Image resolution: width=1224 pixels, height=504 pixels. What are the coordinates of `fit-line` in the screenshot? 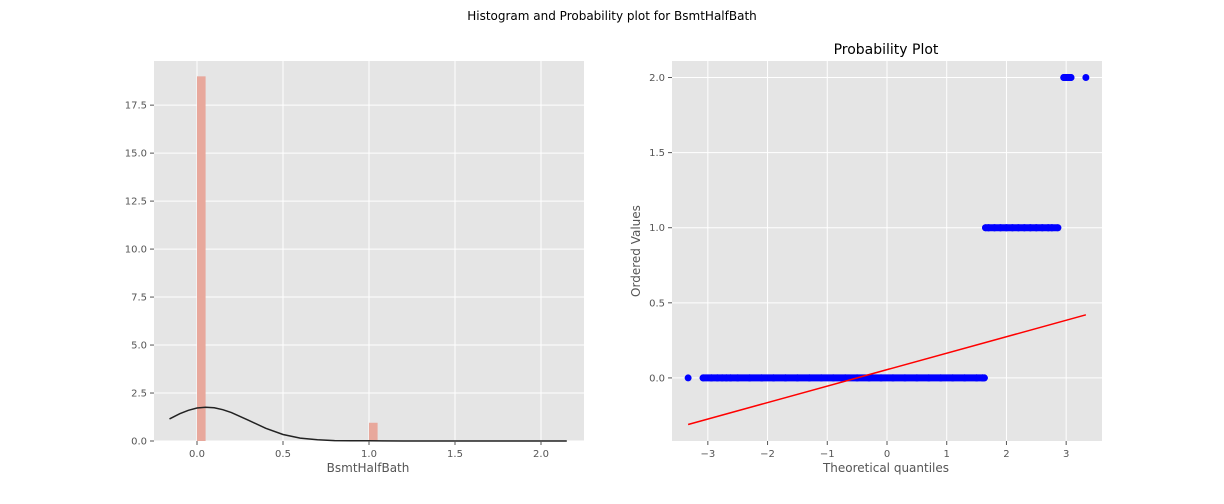 It's located at (887, 370).